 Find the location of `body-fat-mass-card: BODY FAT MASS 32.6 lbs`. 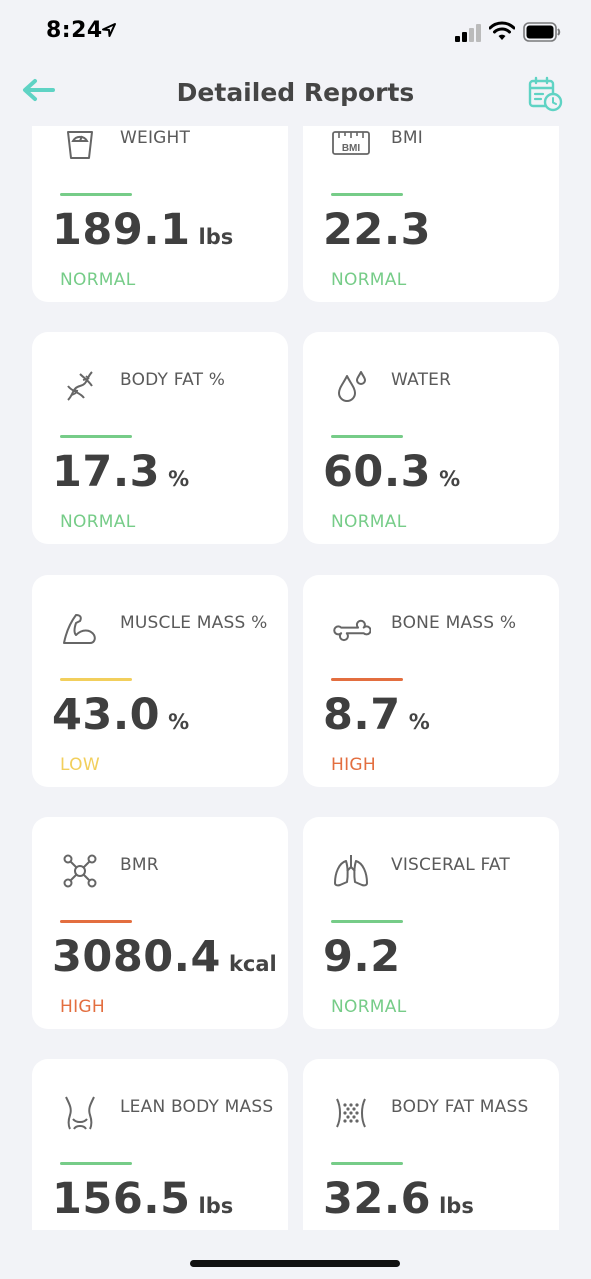

body-fat-mass-card: BODY FAT MASS 32.6 lbs is located at coordinates (431, 1144).